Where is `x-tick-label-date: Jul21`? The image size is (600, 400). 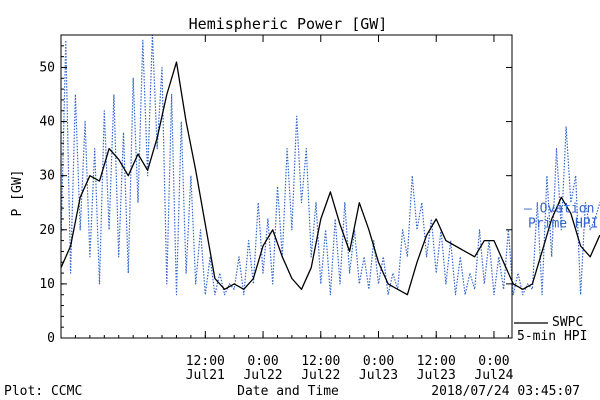 x-tick-label-date: Jul21 is located at coordinates (205, 375).